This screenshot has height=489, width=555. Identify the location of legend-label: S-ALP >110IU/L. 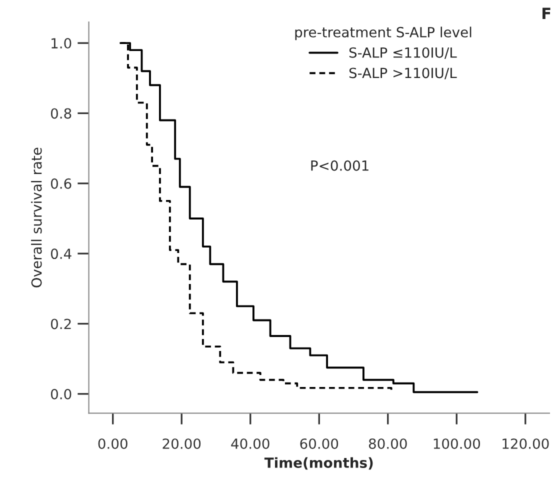
(403, 74).